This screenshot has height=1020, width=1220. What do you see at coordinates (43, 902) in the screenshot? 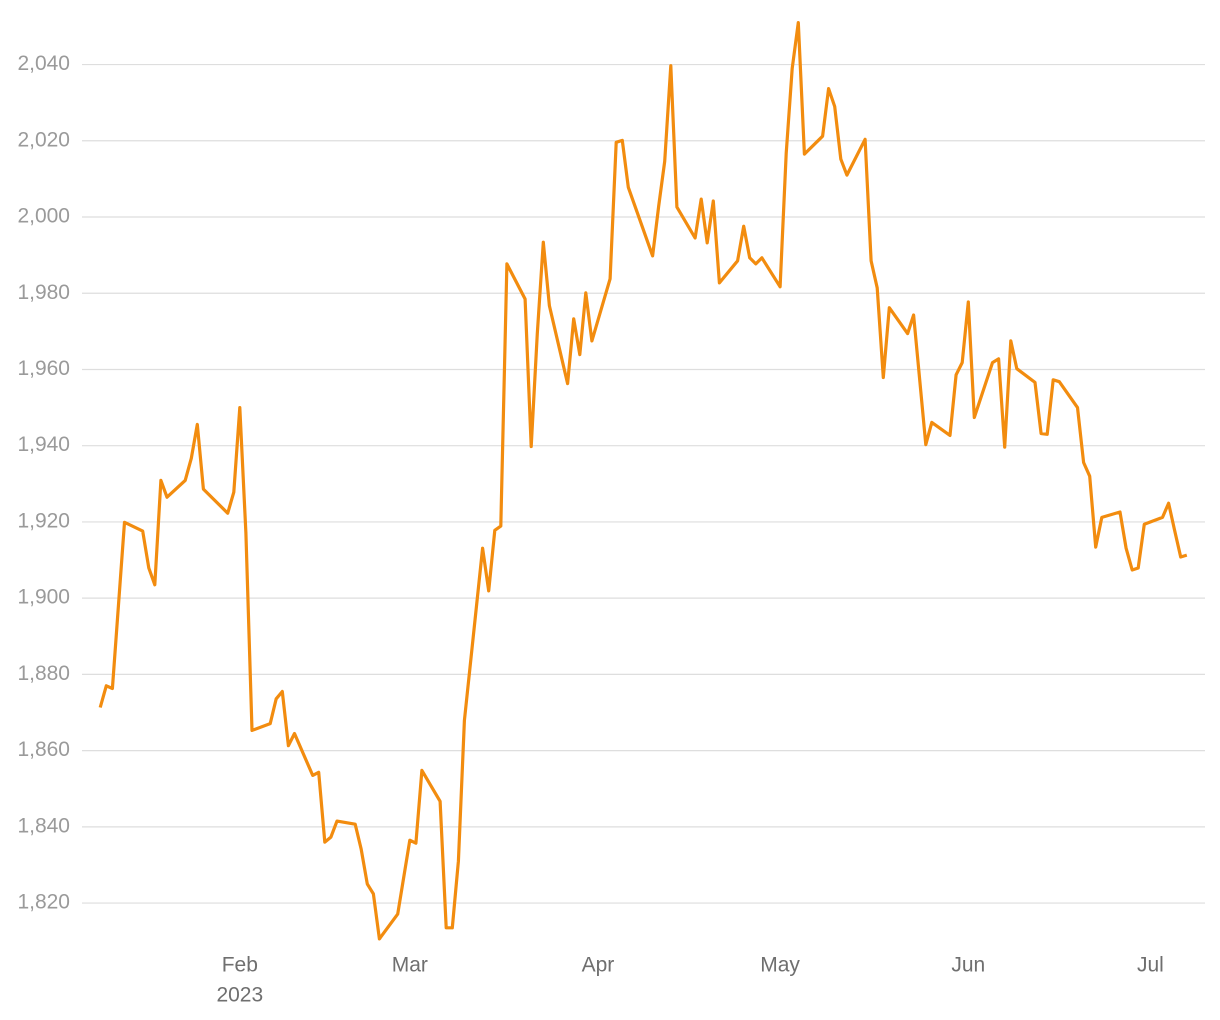
I see `y-tick-label: 1,820` at bounding box center [43, 902].